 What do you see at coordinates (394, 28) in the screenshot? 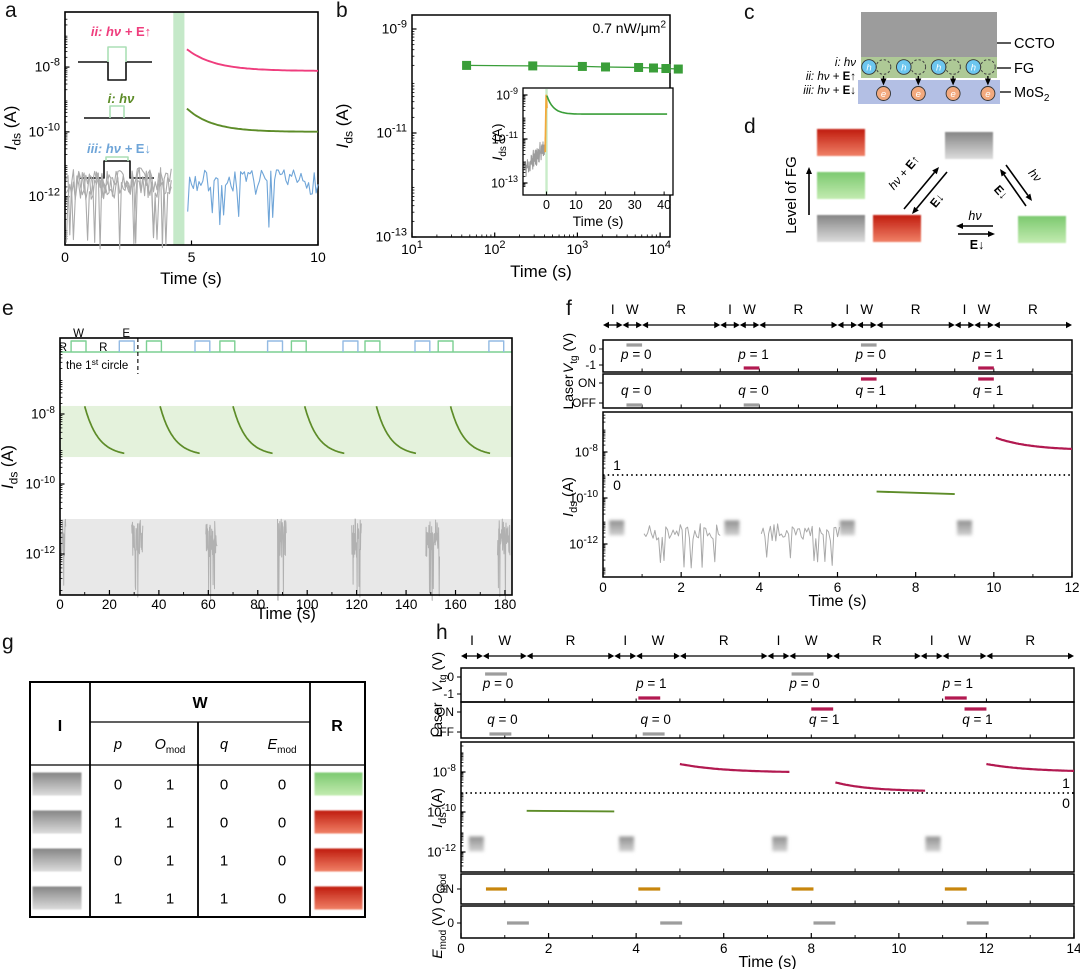
I see `svg-text: 10-9` at bounding box center [394, 28].